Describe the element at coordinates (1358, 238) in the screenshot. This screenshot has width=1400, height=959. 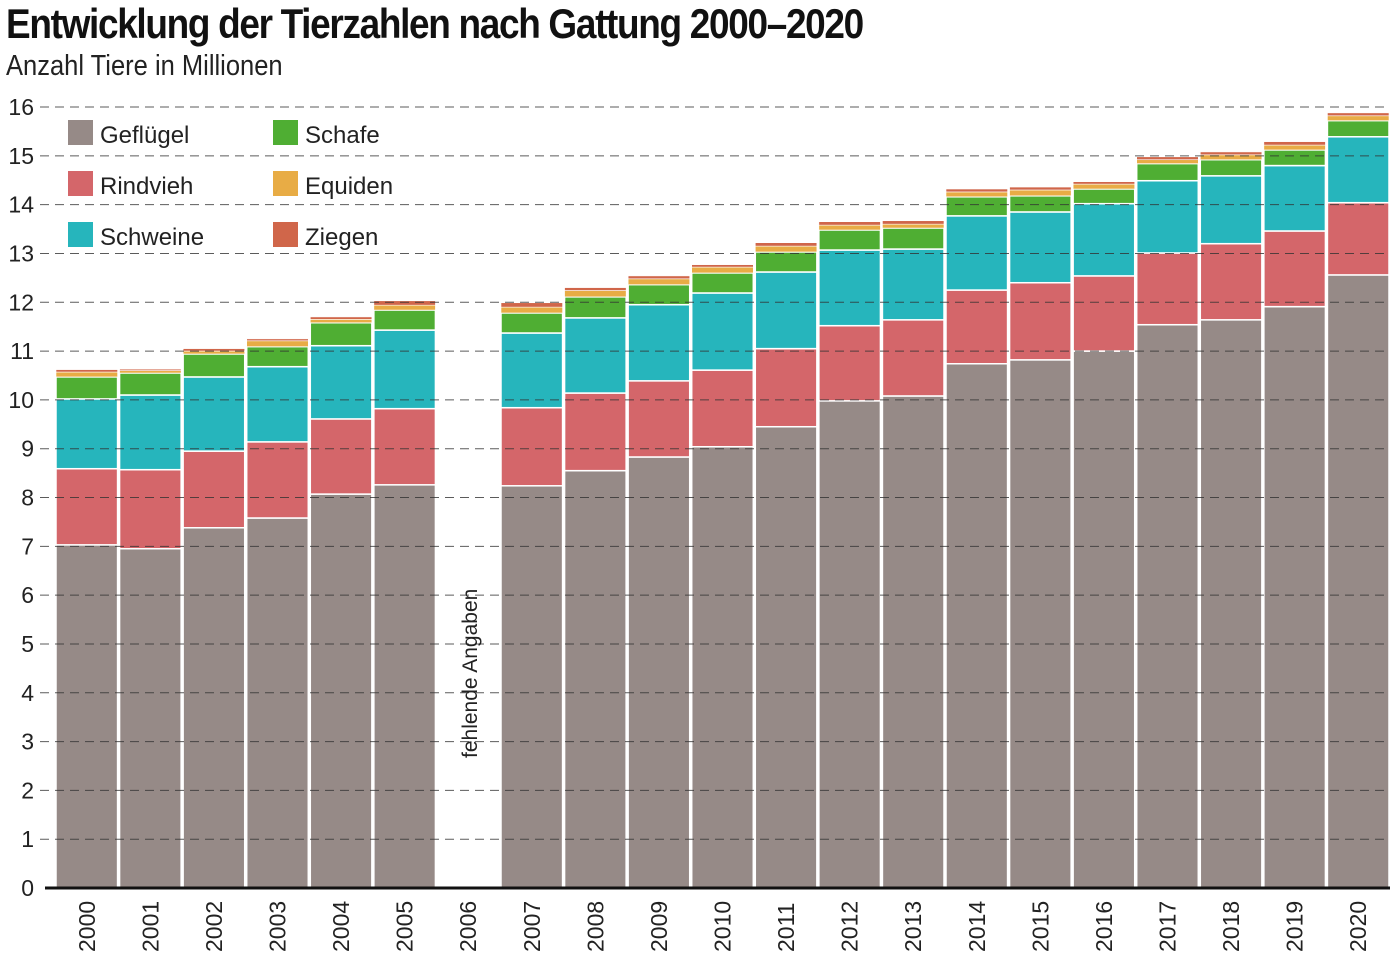
I see `bar-rindvieh-2020` at that location.